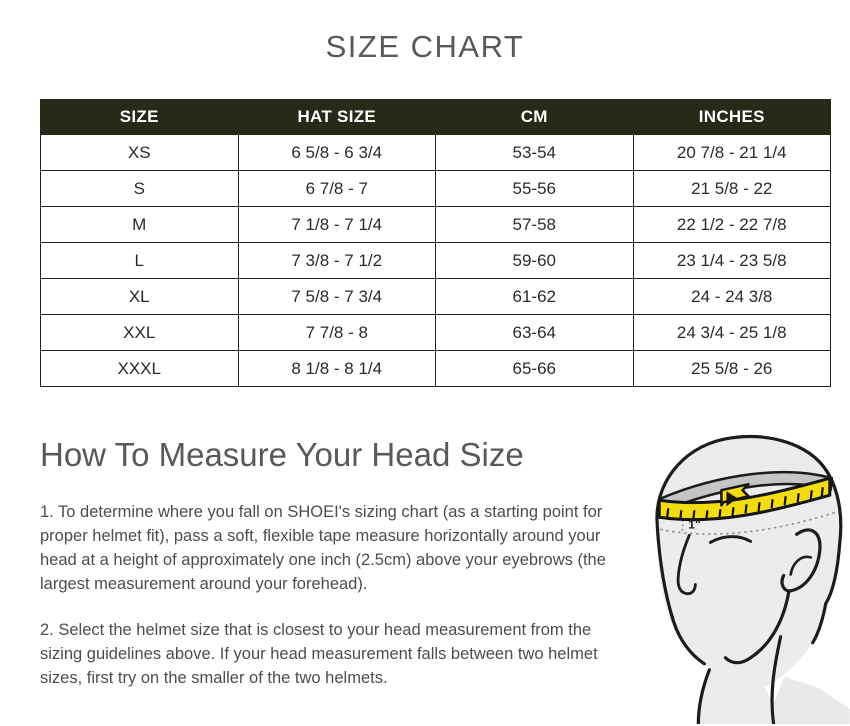 The height and width of the screenshot is (726, 850). I want to click on table-cell: 7 5/8 - 7 3/4, so click(336, 296).